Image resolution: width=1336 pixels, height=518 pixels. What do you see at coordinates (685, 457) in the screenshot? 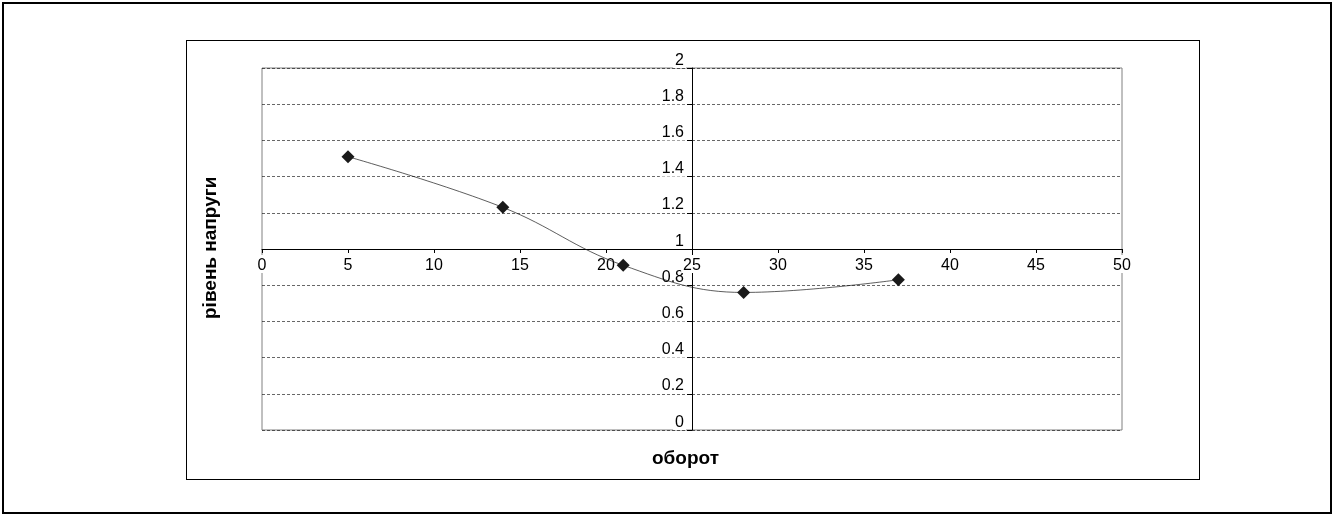
I see `x-axis-title: оборот` at bounding box center [685, 457].